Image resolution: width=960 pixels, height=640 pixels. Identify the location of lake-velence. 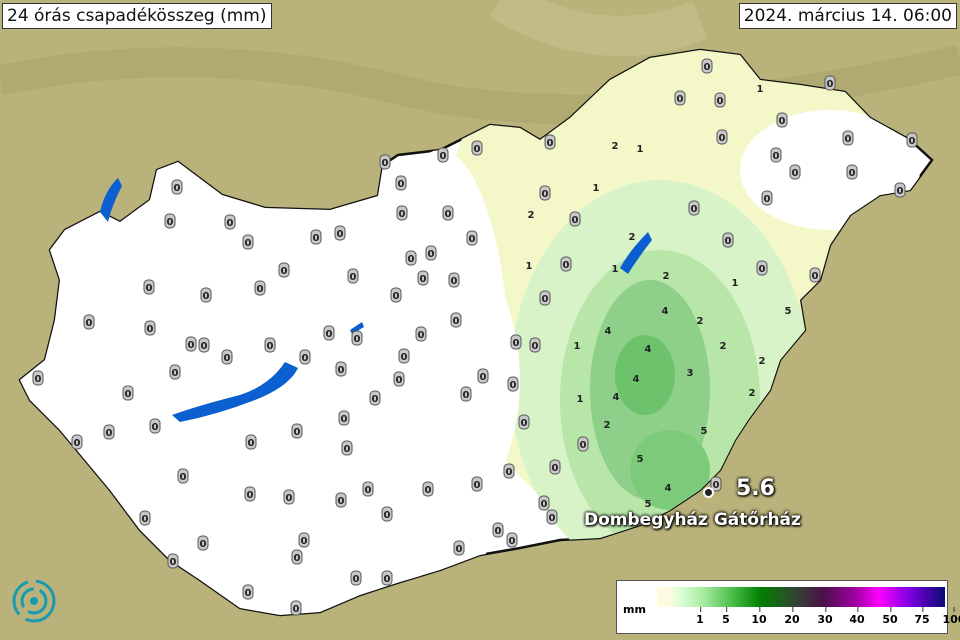
(357, 328).